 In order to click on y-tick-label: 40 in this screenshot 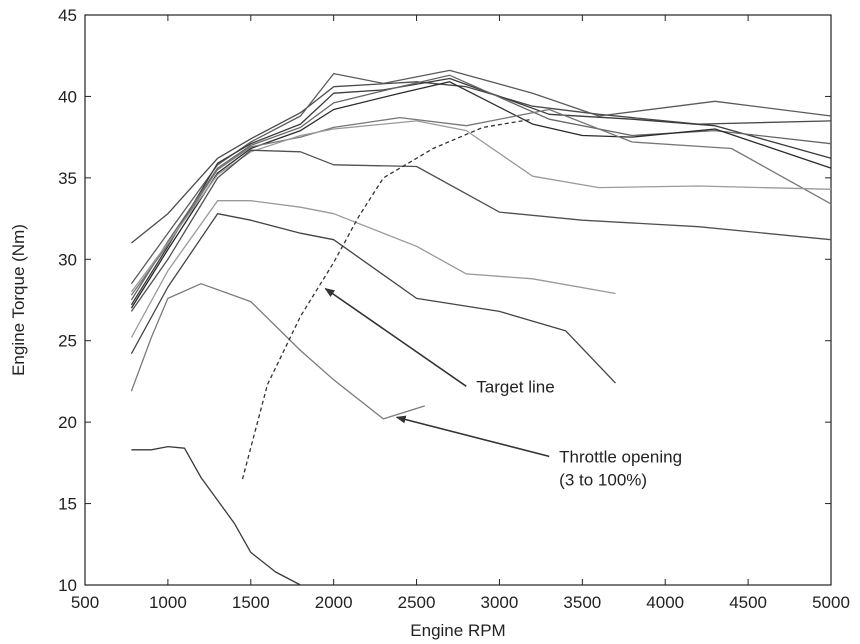, I will do `click(67, 96)`.